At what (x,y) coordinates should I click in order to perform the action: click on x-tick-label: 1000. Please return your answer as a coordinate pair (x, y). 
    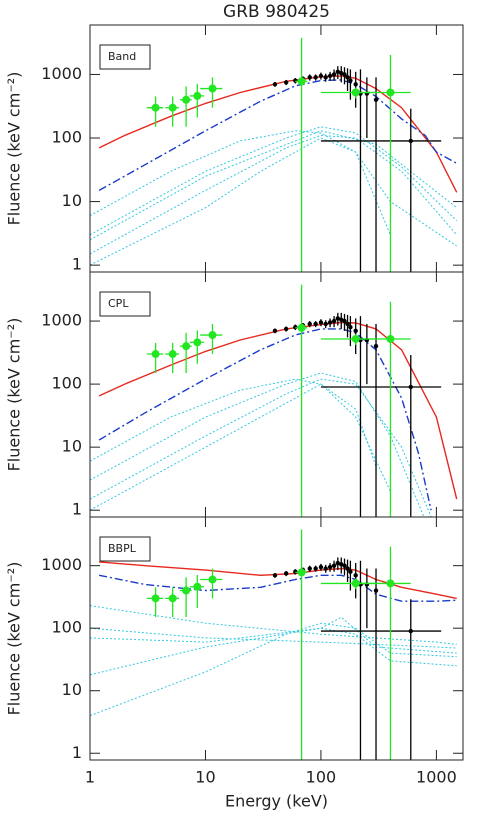
    Looking at the image, I should click on (436, 777).